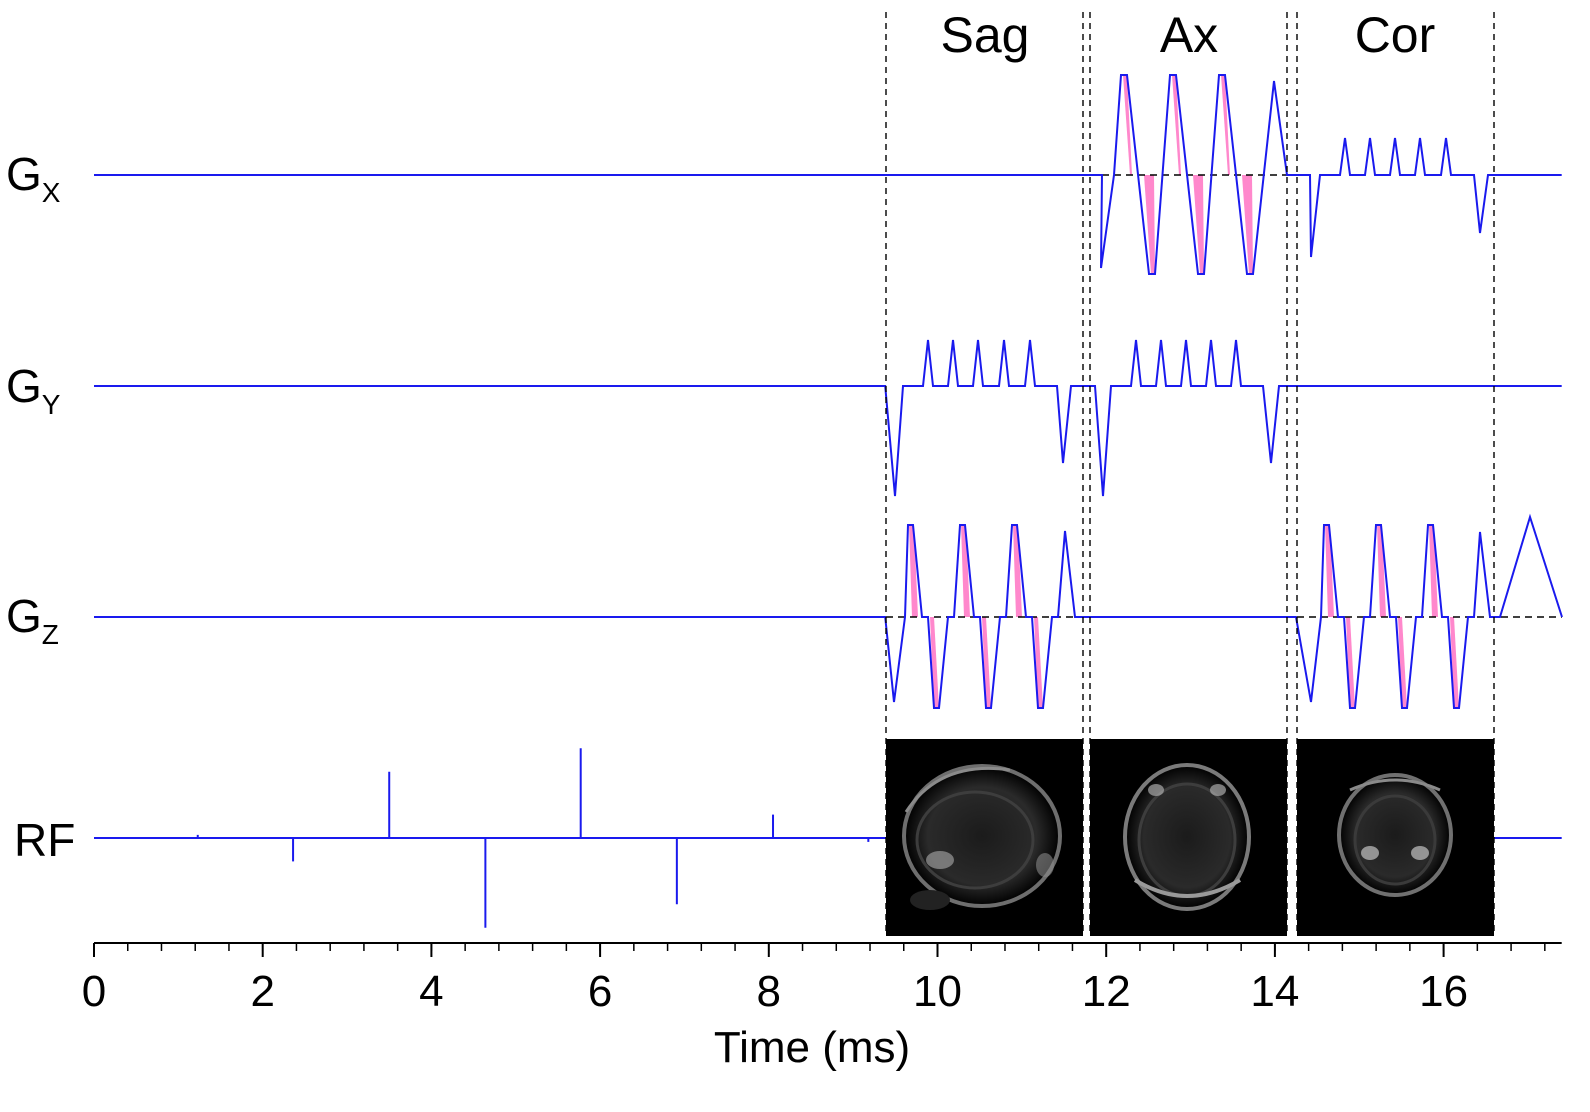 This screenshot has height=1112, width=1590. What do you see at coordinates (769, 991) in the screenshot?
I see `tick-label-8: 8` at bounding box center [769, 991].